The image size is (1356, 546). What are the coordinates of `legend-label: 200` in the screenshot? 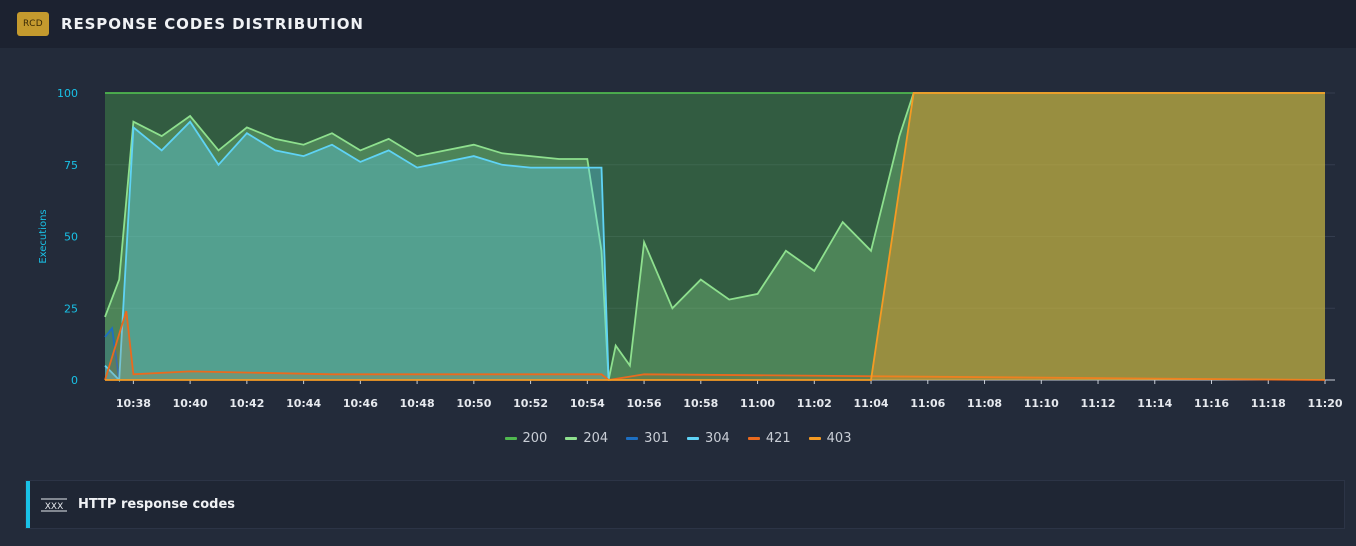 It's located at (535, 438).